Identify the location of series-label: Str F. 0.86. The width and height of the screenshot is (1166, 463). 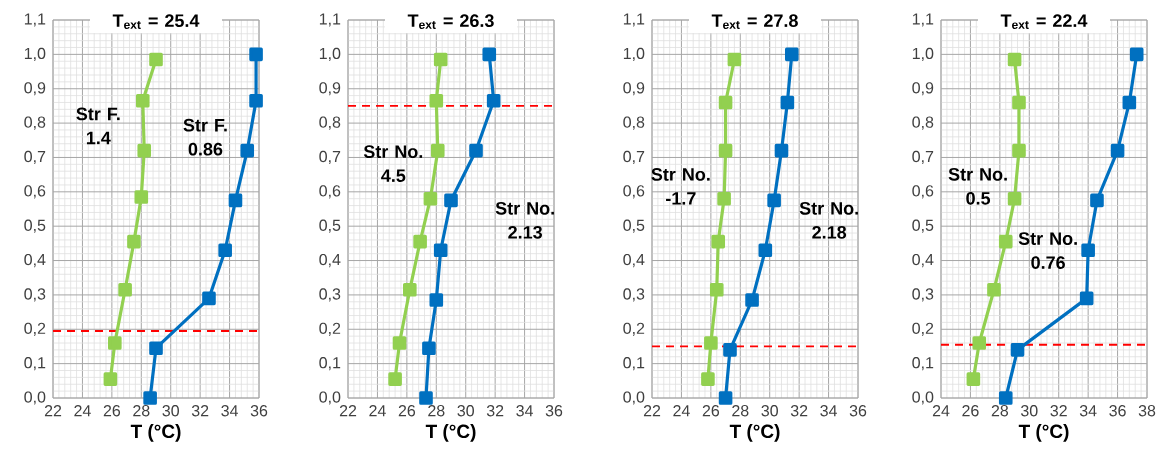
(205, 137).